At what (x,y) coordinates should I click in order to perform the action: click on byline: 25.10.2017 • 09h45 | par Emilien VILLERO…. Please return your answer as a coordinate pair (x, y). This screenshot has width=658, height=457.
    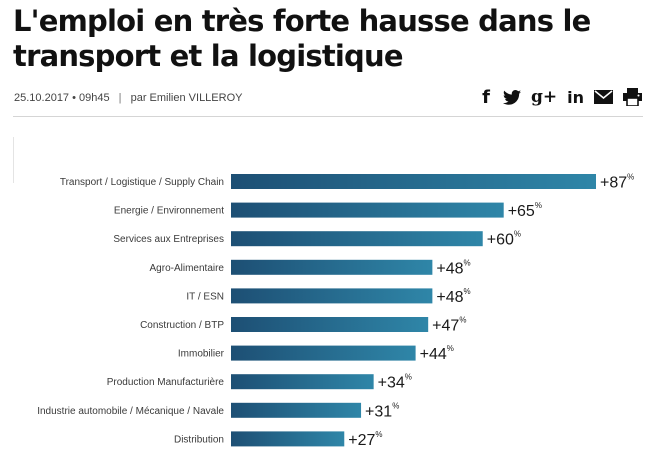
    Looking at the image, I should click on (128, 98).